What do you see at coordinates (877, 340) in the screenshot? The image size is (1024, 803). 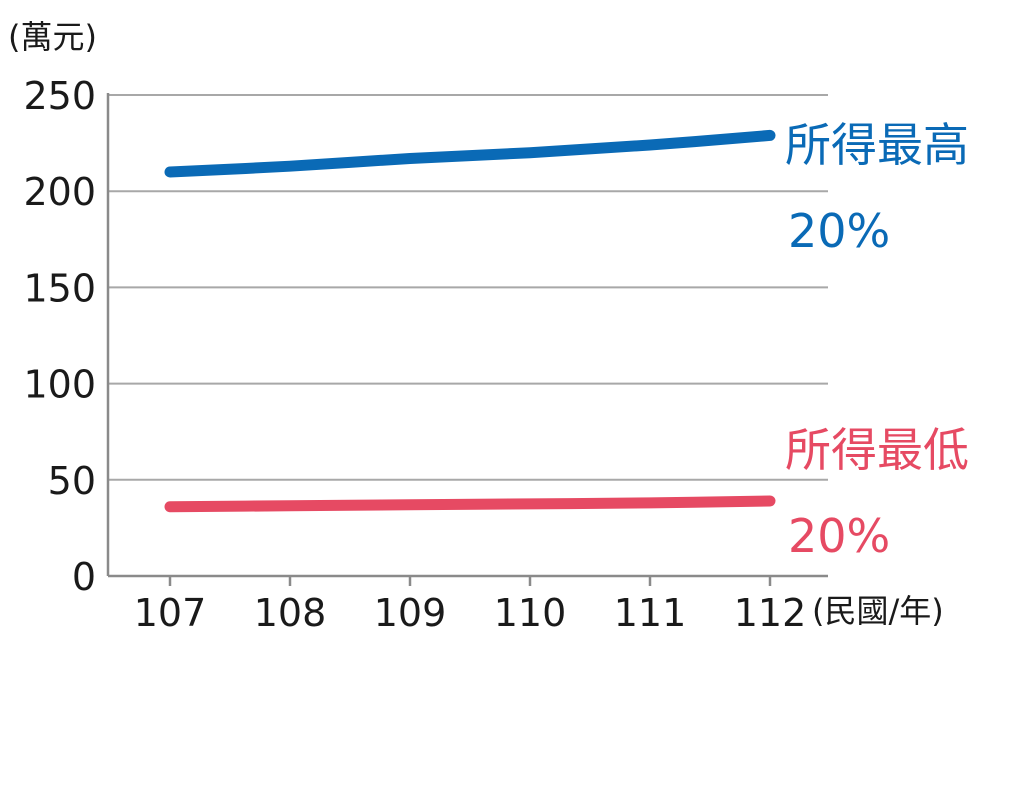 I see `series-labels: 所得最高 20% 所得最低 20%` at bounding box center [877, 340].